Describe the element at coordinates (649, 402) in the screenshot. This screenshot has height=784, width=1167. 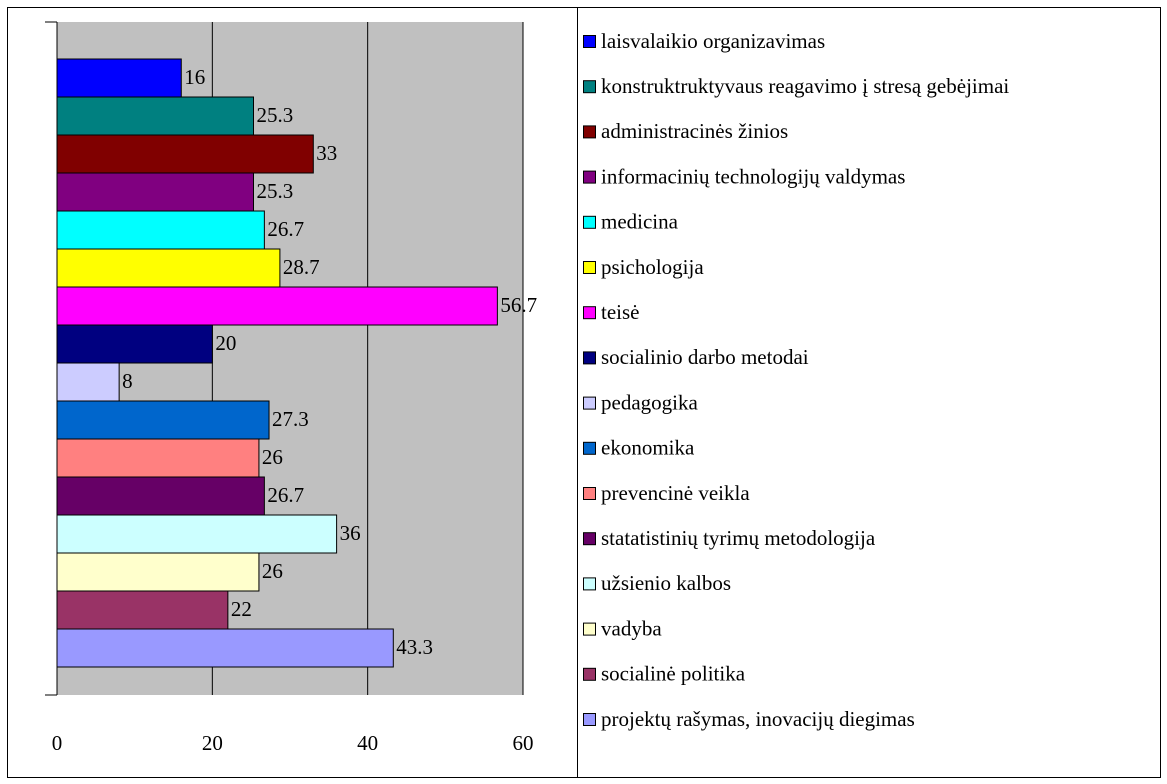
I see `legend-label: pedagogika` at that location.